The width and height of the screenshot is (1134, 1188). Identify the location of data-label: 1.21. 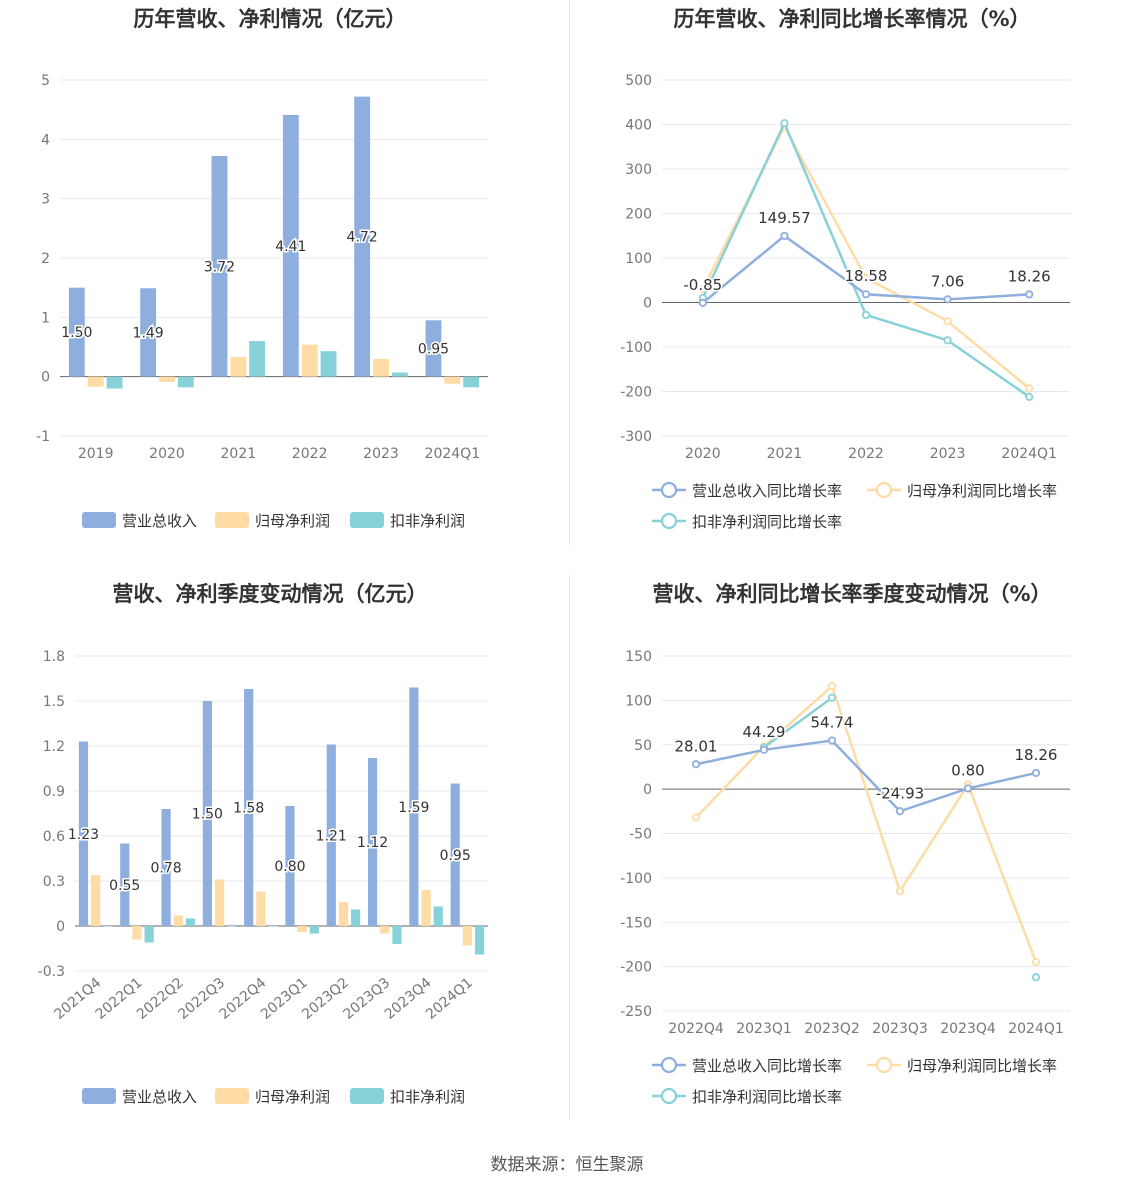
(331, 836).